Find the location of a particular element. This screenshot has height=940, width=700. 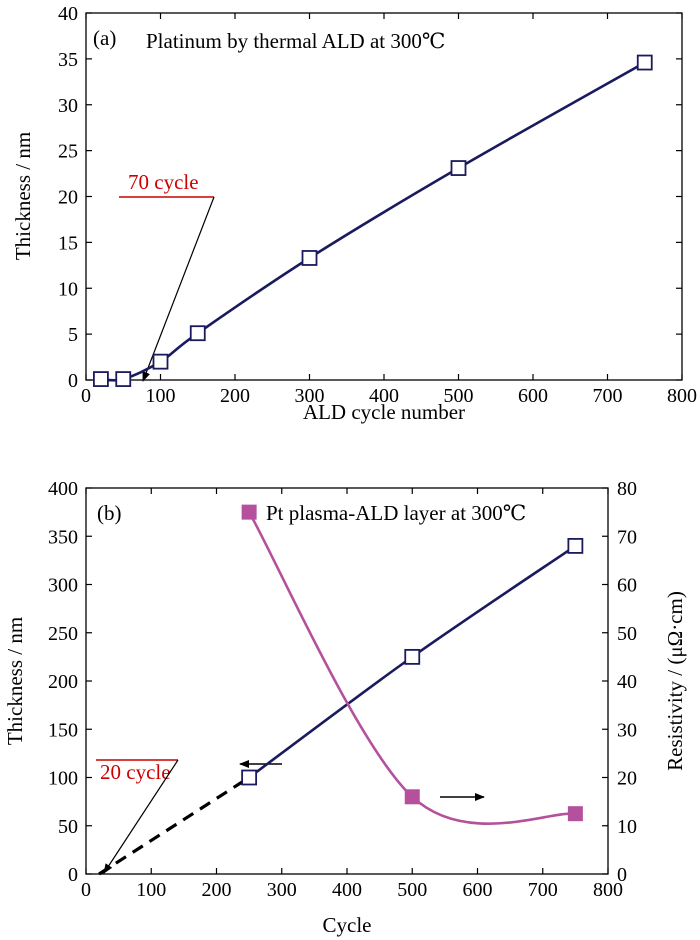

panel-b-x-tick-label: 400 is located at coordinates (347, 890).